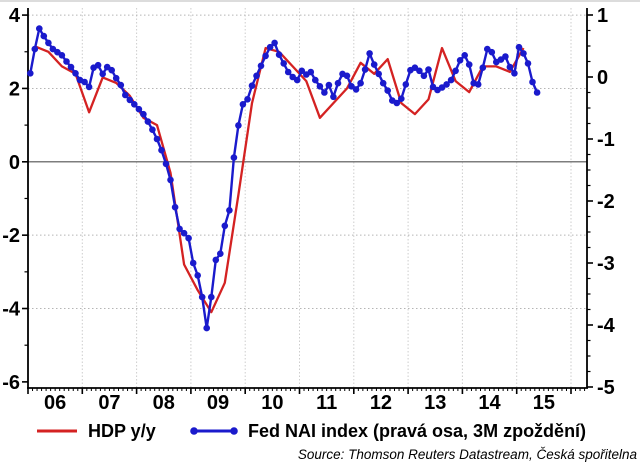 This screenshot has width=640, height=469. What do you see at coordinates (606, 264) in the screenshot?
I see `svg-text: -3` at bounding box center [606, 264].